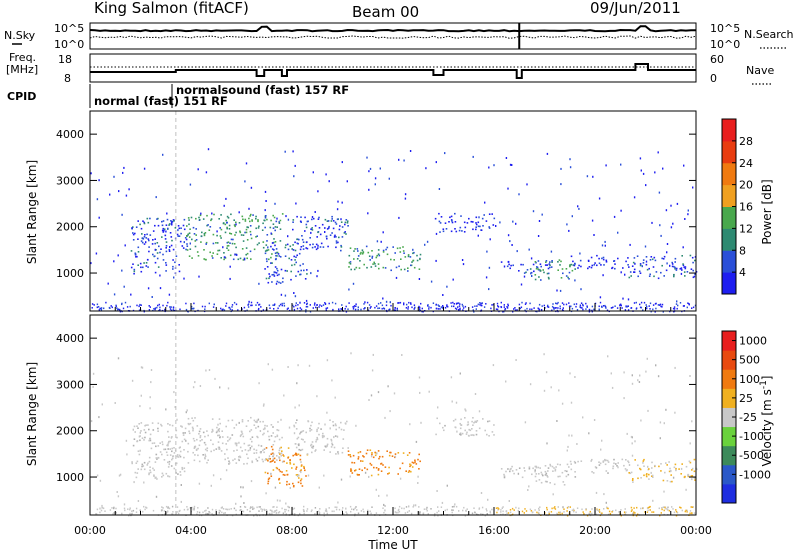 This screenshot has width=800, height=554. I want to click on velocity-ylabel: Slant Range [km], so click(32, 414).